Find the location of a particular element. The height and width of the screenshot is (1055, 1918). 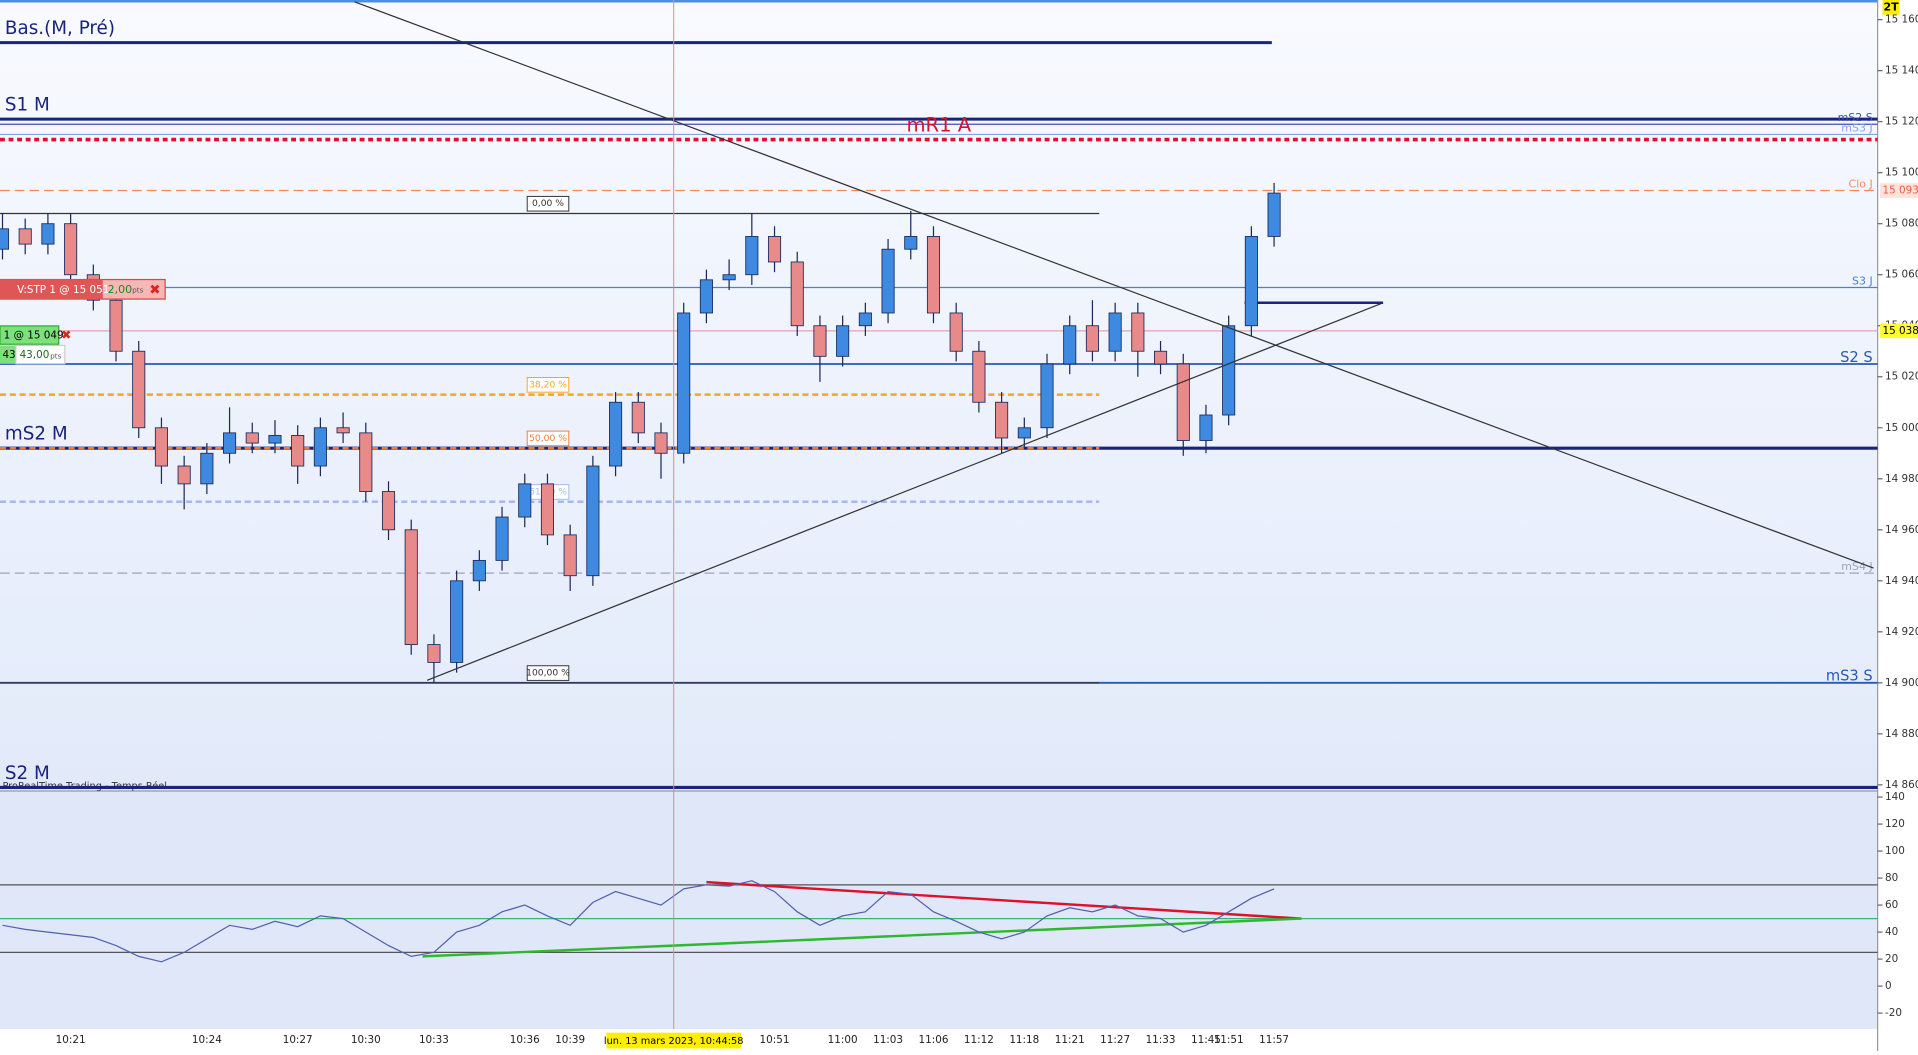

price-tag-label: 15 093 is located at coordinates (1900, 191).